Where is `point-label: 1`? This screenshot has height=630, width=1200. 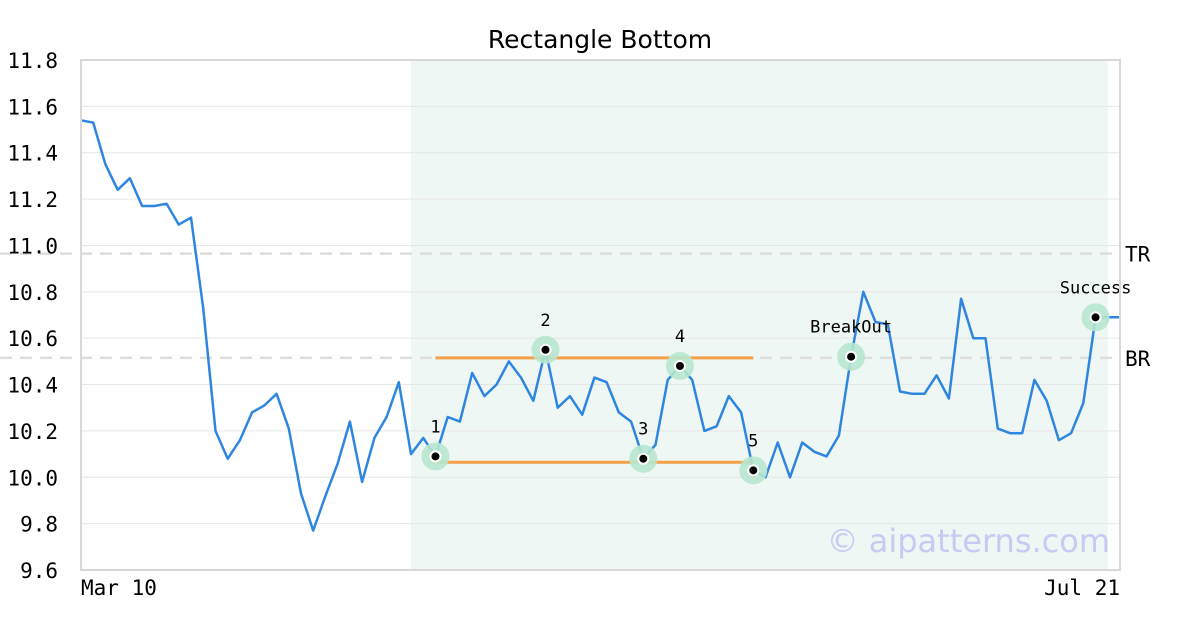
point-label: 1 is located at coordinates (435, 427).